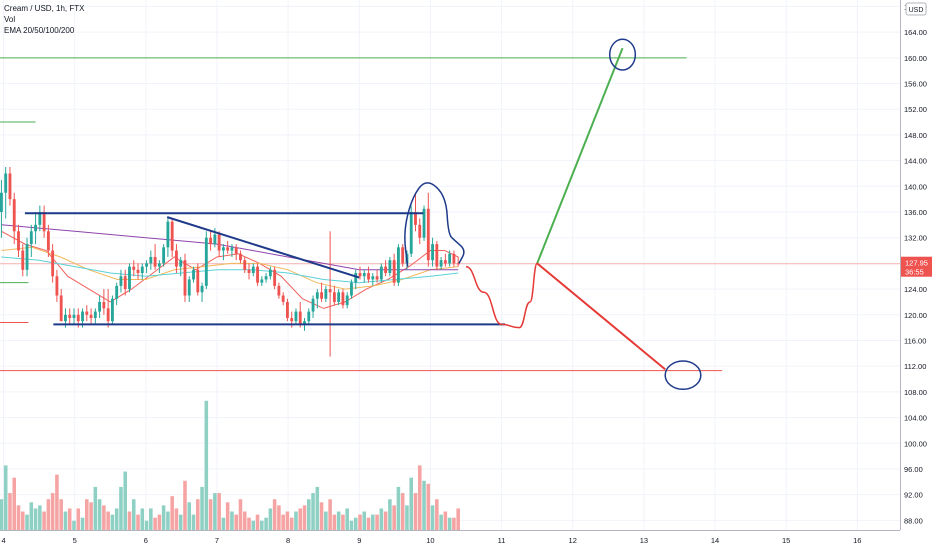 This screenshot has height=550, width=932. I want to click on top-circle, so click(622, 54).